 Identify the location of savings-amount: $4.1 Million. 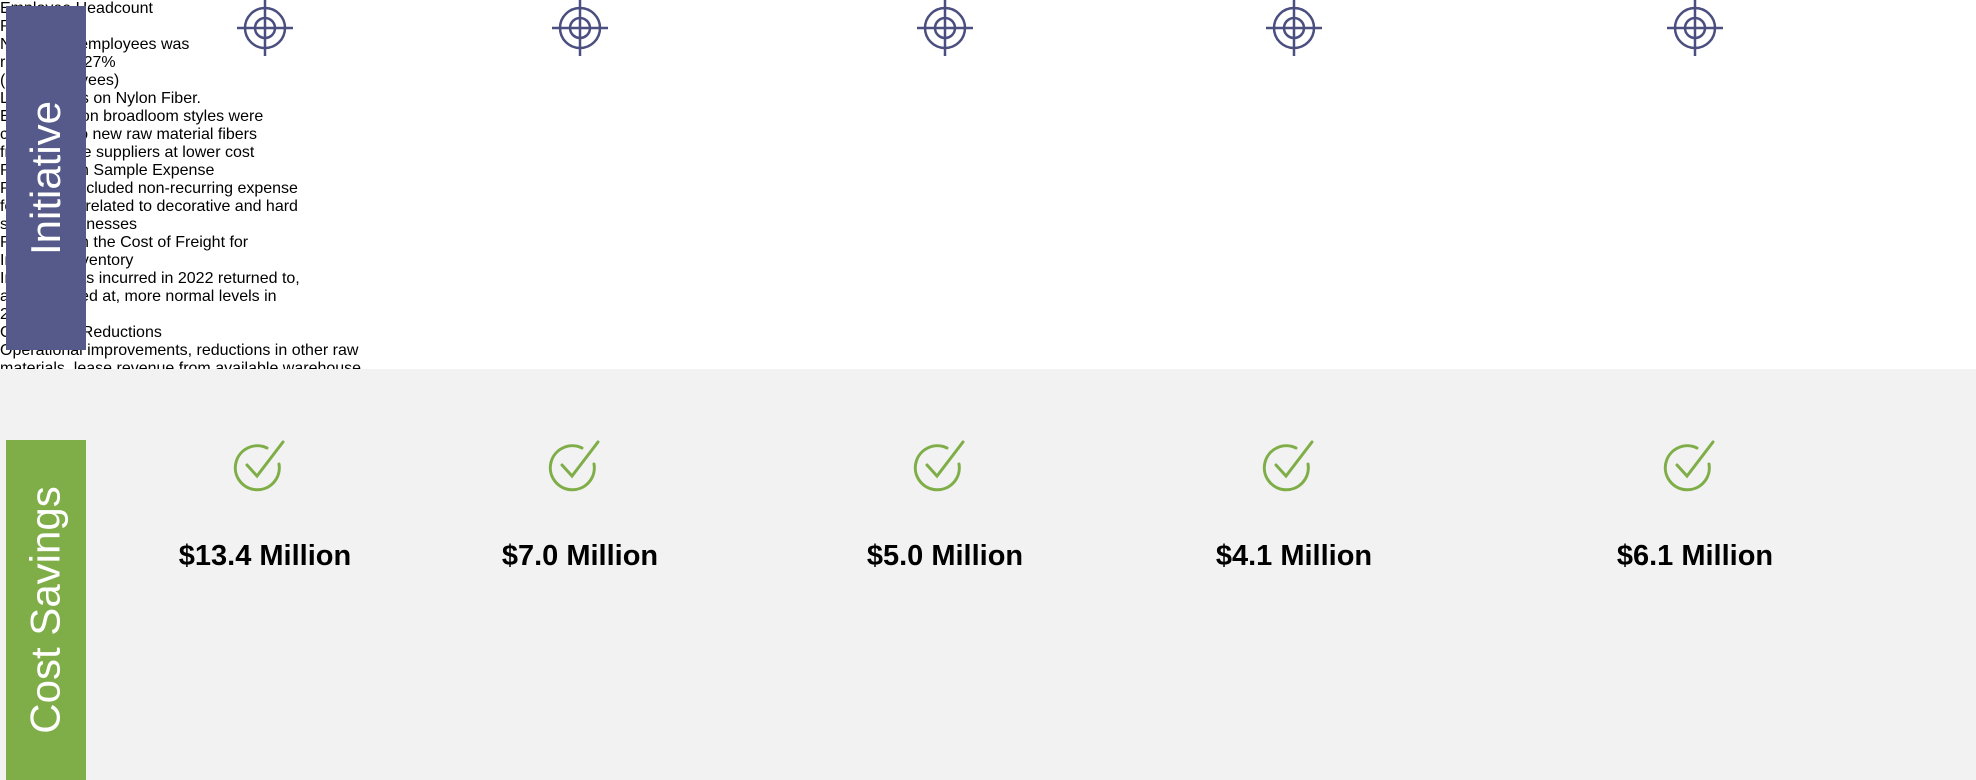
(1294, 556).